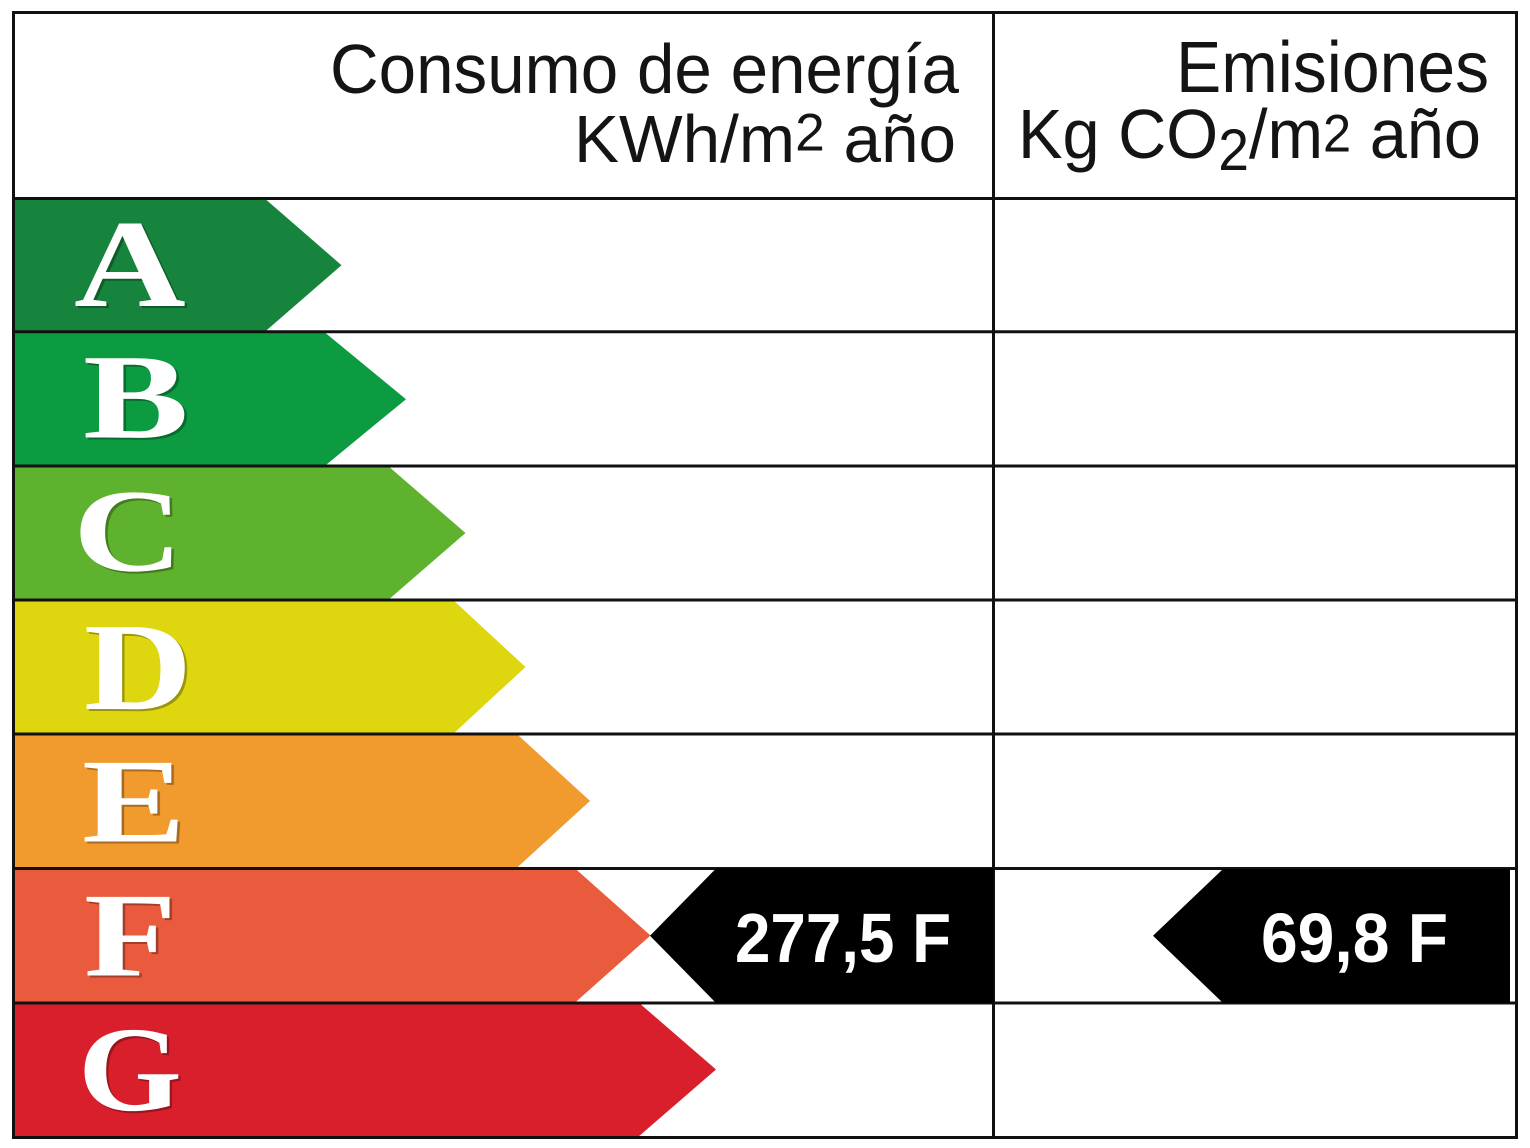 The image size is (1530, 1148). What do you see at coordinates (138, 666) in the screenshot?
I see `svg-text: D` at bounding box center [138, 666].